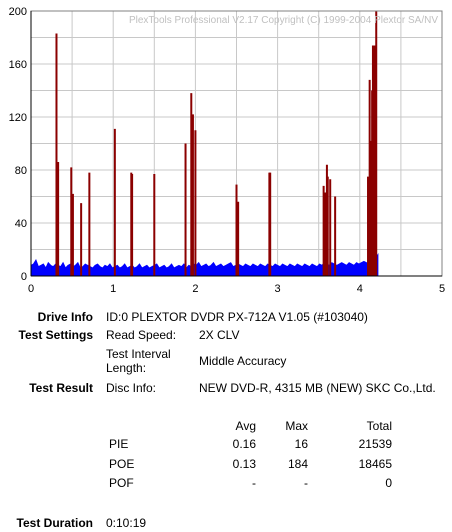 The width and height of the screenshot is (452, 532). I want to click on row-pie-name: PIE, so click(119, 444).